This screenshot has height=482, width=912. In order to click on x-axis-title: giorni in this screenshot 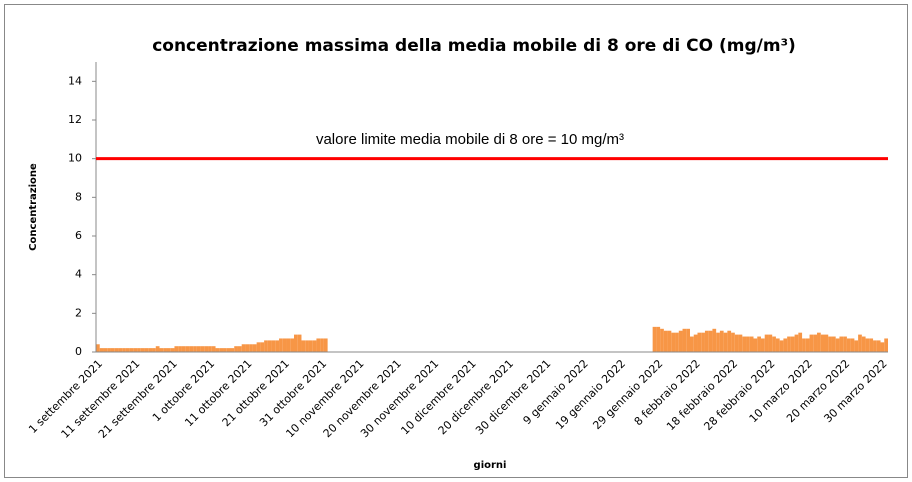, I will do `click(490, 465)`.